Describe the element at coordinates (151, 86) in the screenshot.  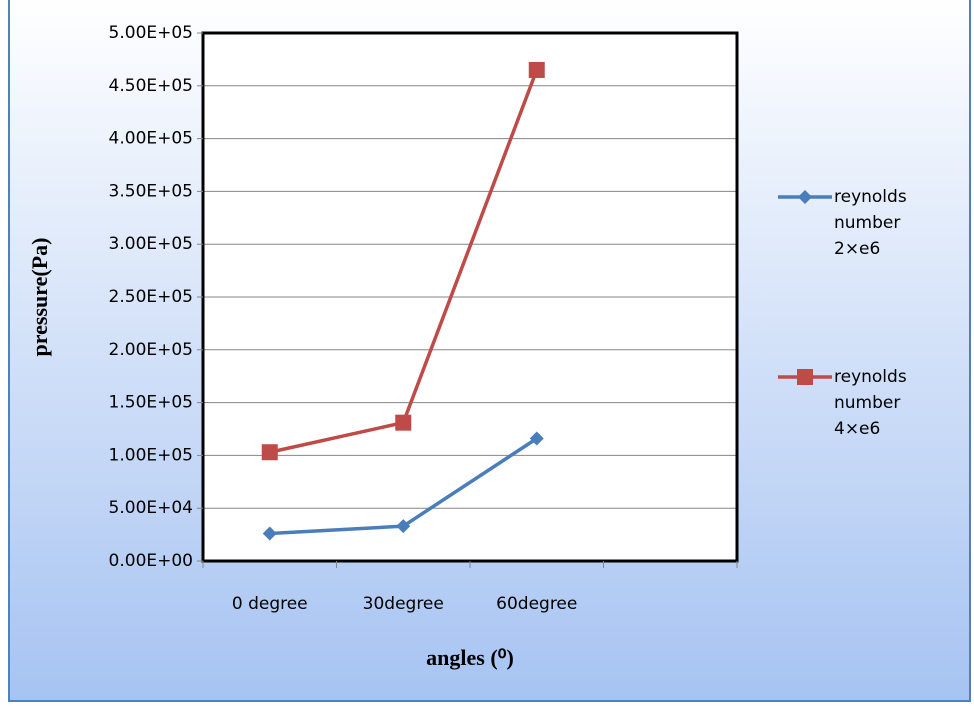
I see `y-tick-label: 4.50E+05` at that location.